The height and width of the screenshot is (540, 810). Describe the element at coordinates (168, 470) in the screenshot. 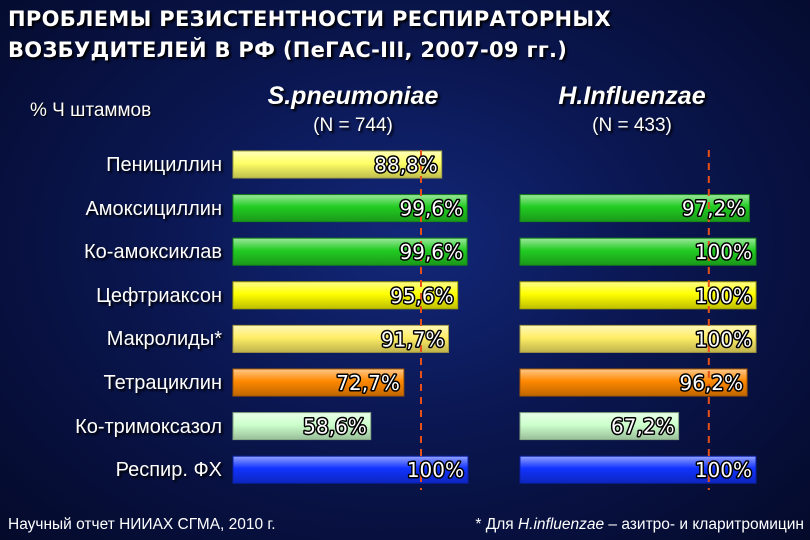

I see `category-label: Респир. ФХ` at that location.